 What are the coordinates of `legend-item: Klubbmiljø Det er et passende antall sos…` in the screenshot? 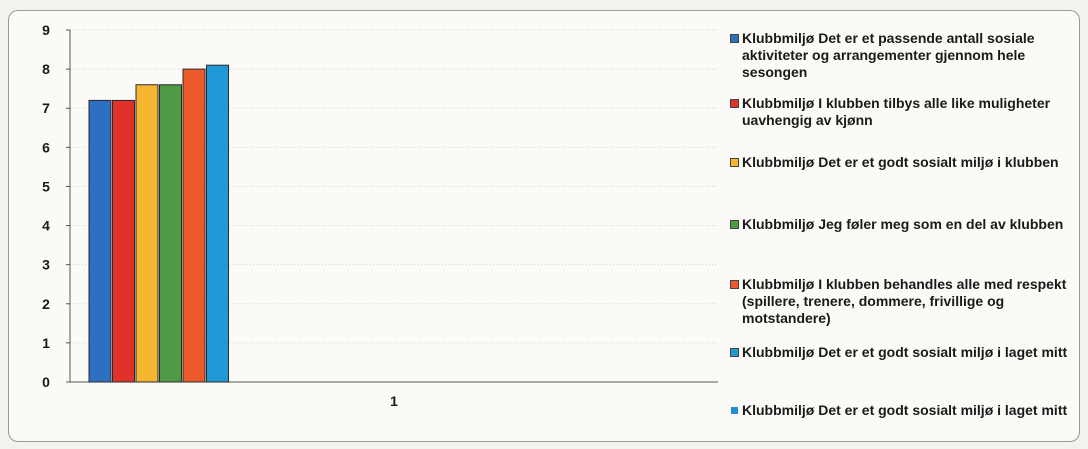 It's located at (904, 55).